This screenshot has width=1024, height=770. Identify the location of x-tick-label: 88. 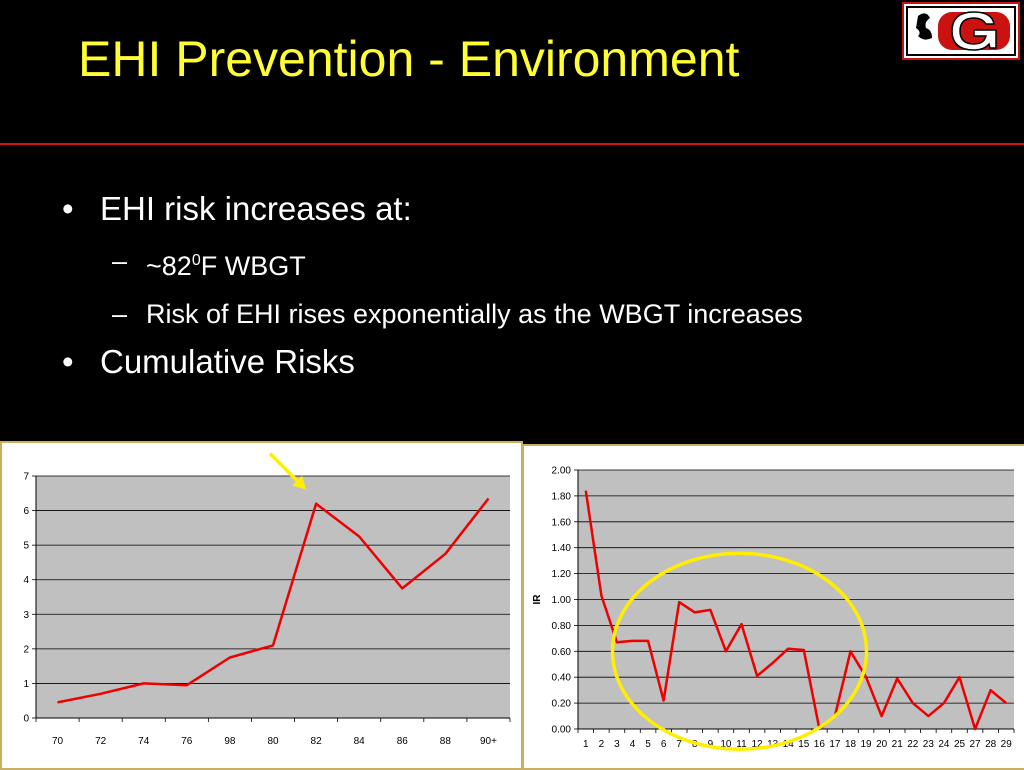
(446, 741).